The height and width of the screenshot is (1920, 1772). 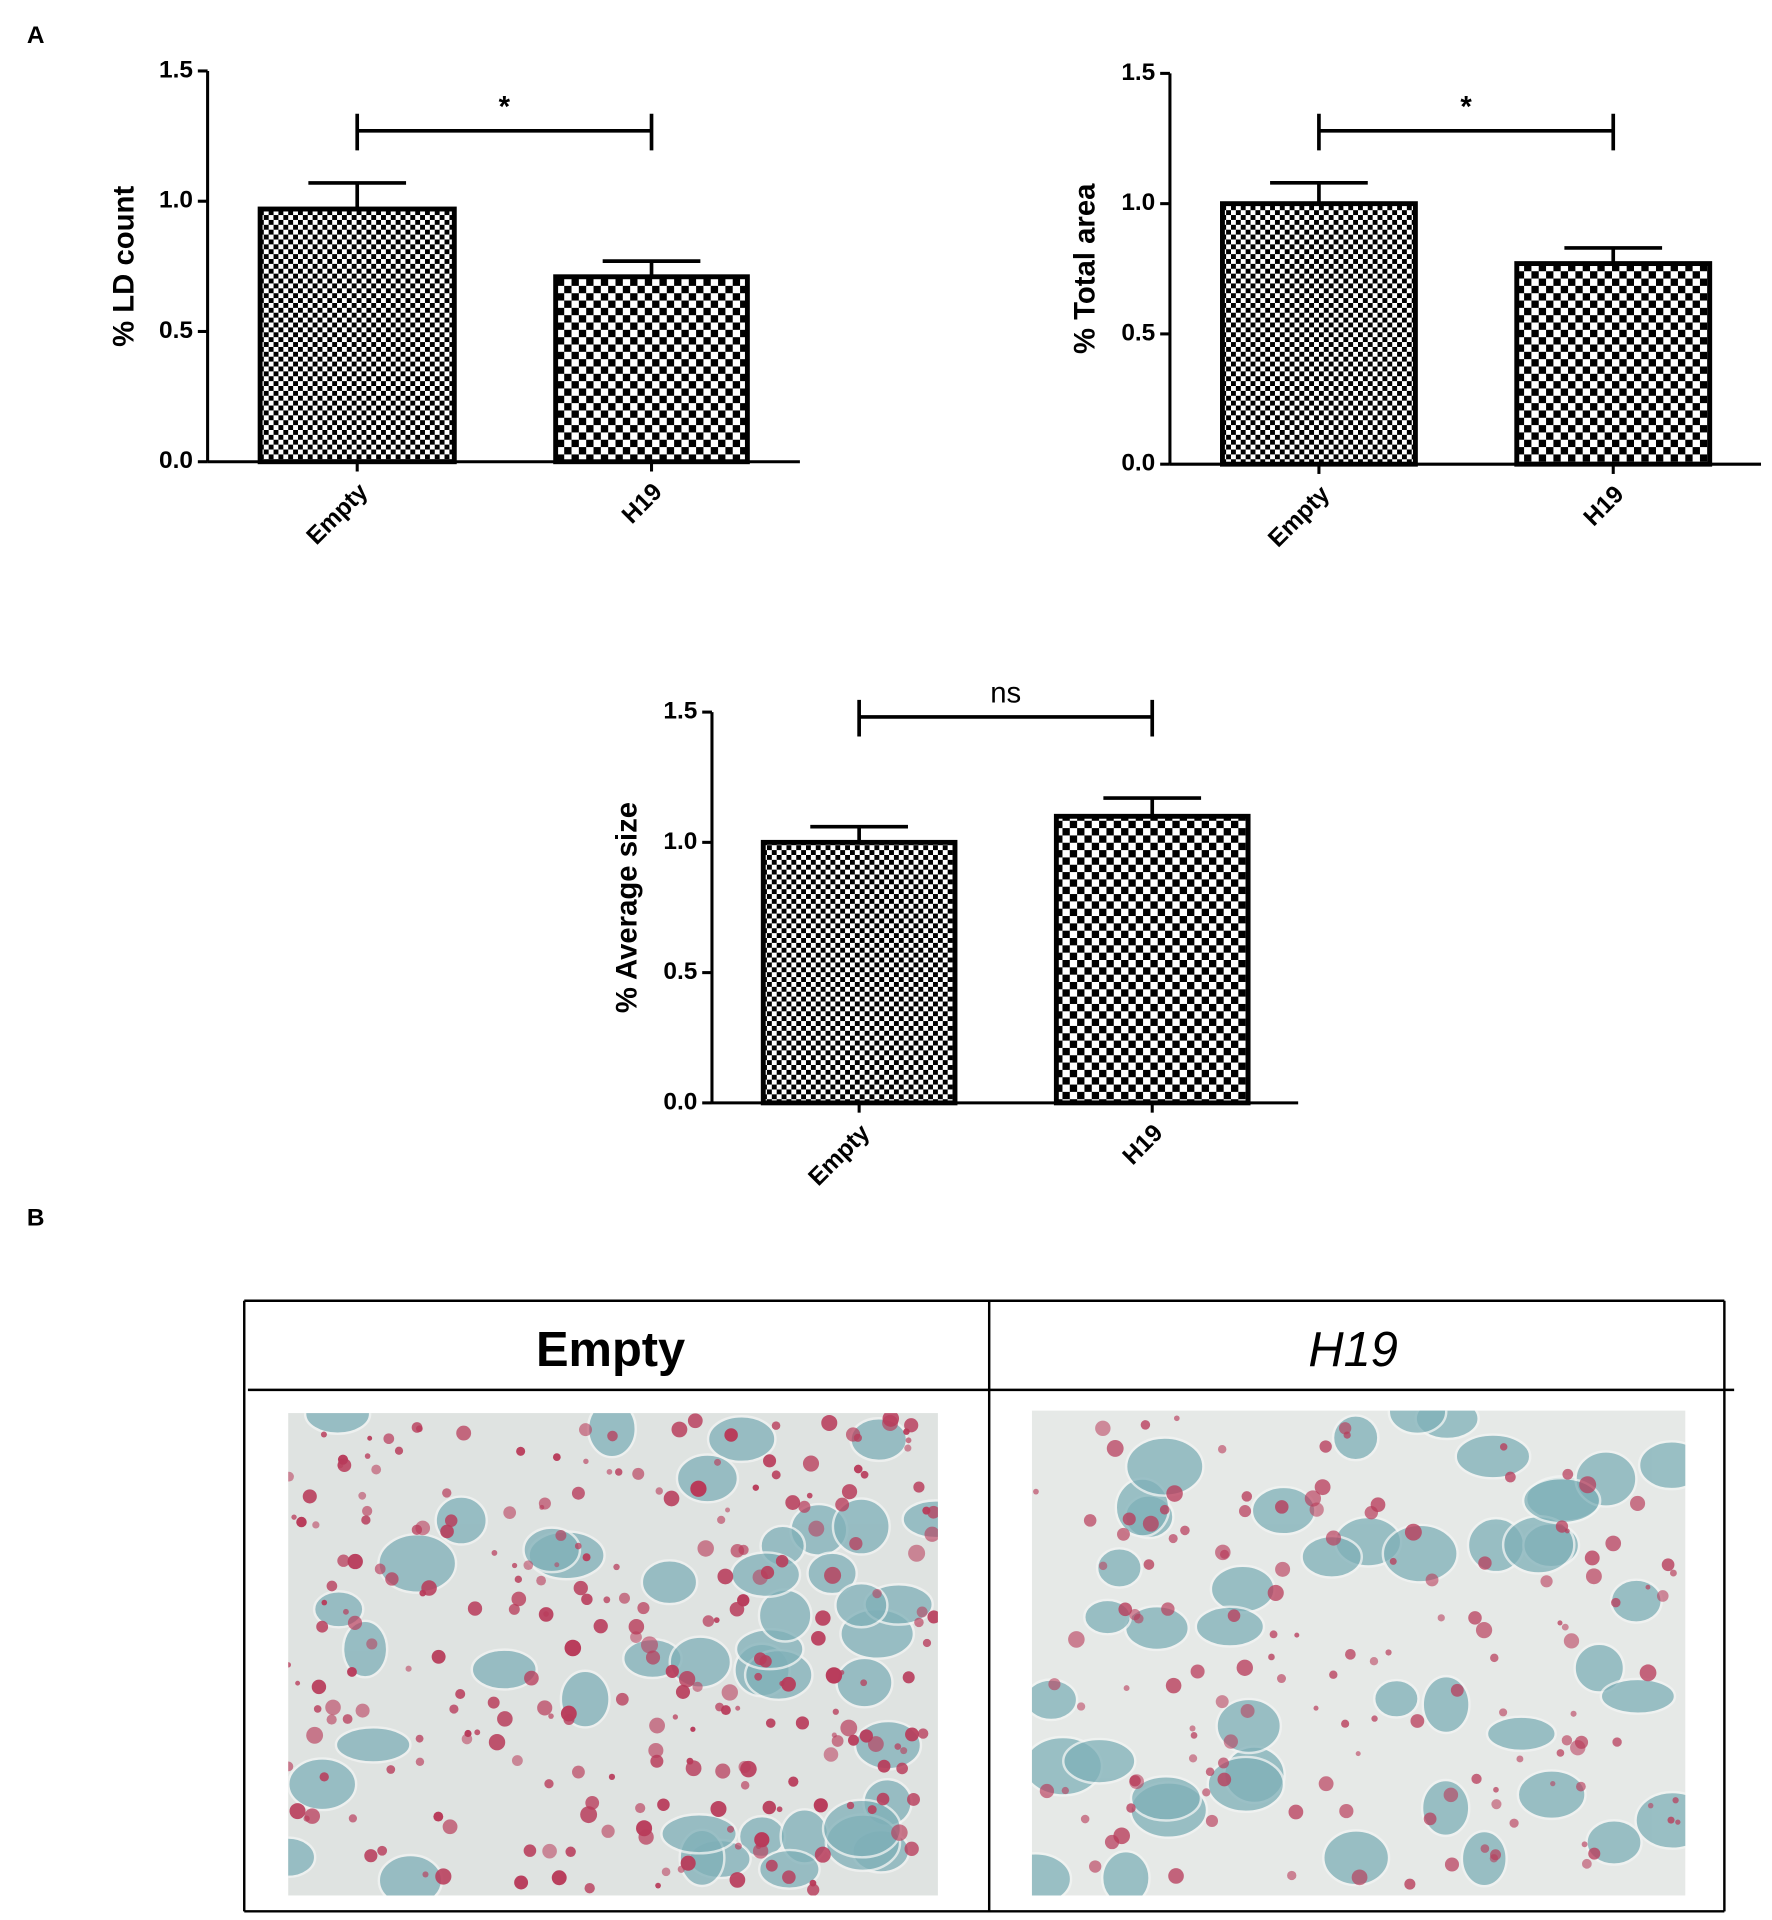 What do you see at coordinates (1143, 1144) in the screenshot?
I see `x-tick-label: H19` at bounding box center [1143, 1144].